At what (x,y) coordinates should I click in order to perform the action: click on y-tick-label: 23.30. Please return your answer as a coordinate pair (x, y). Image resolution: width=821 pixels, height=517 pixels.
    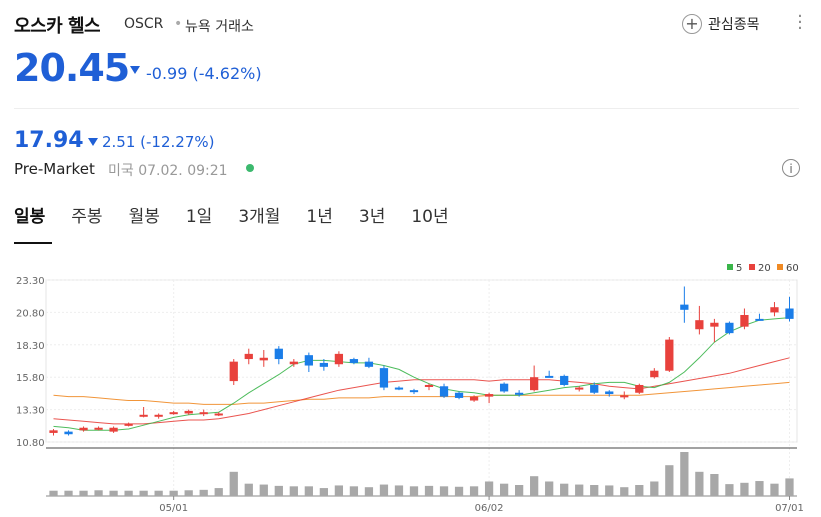
    Looking at the image, I should click on (30, 281).